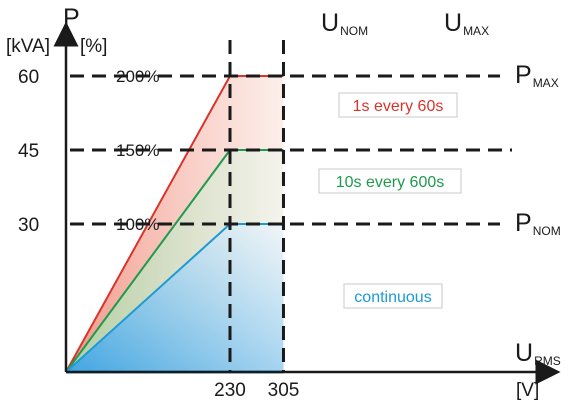 Image resolution: width=573 pixels, height=405 pixels. I want to click on series-label-box-continuous, so click(393, 296).